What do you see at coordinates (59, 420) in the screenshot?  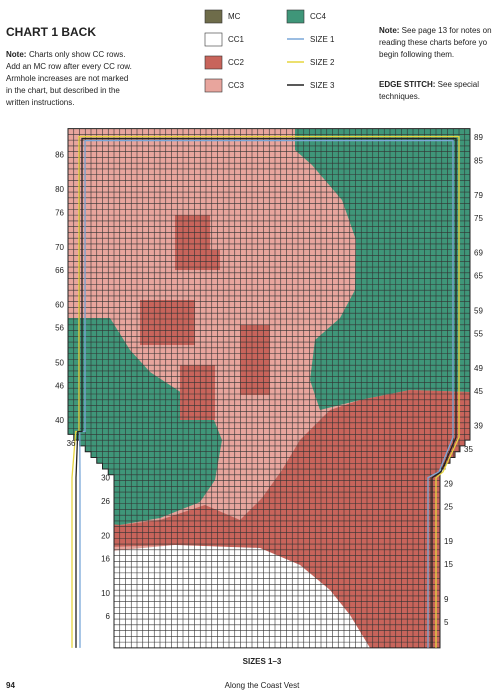 I see `row-label: 40` at bounding box center [59, 420].